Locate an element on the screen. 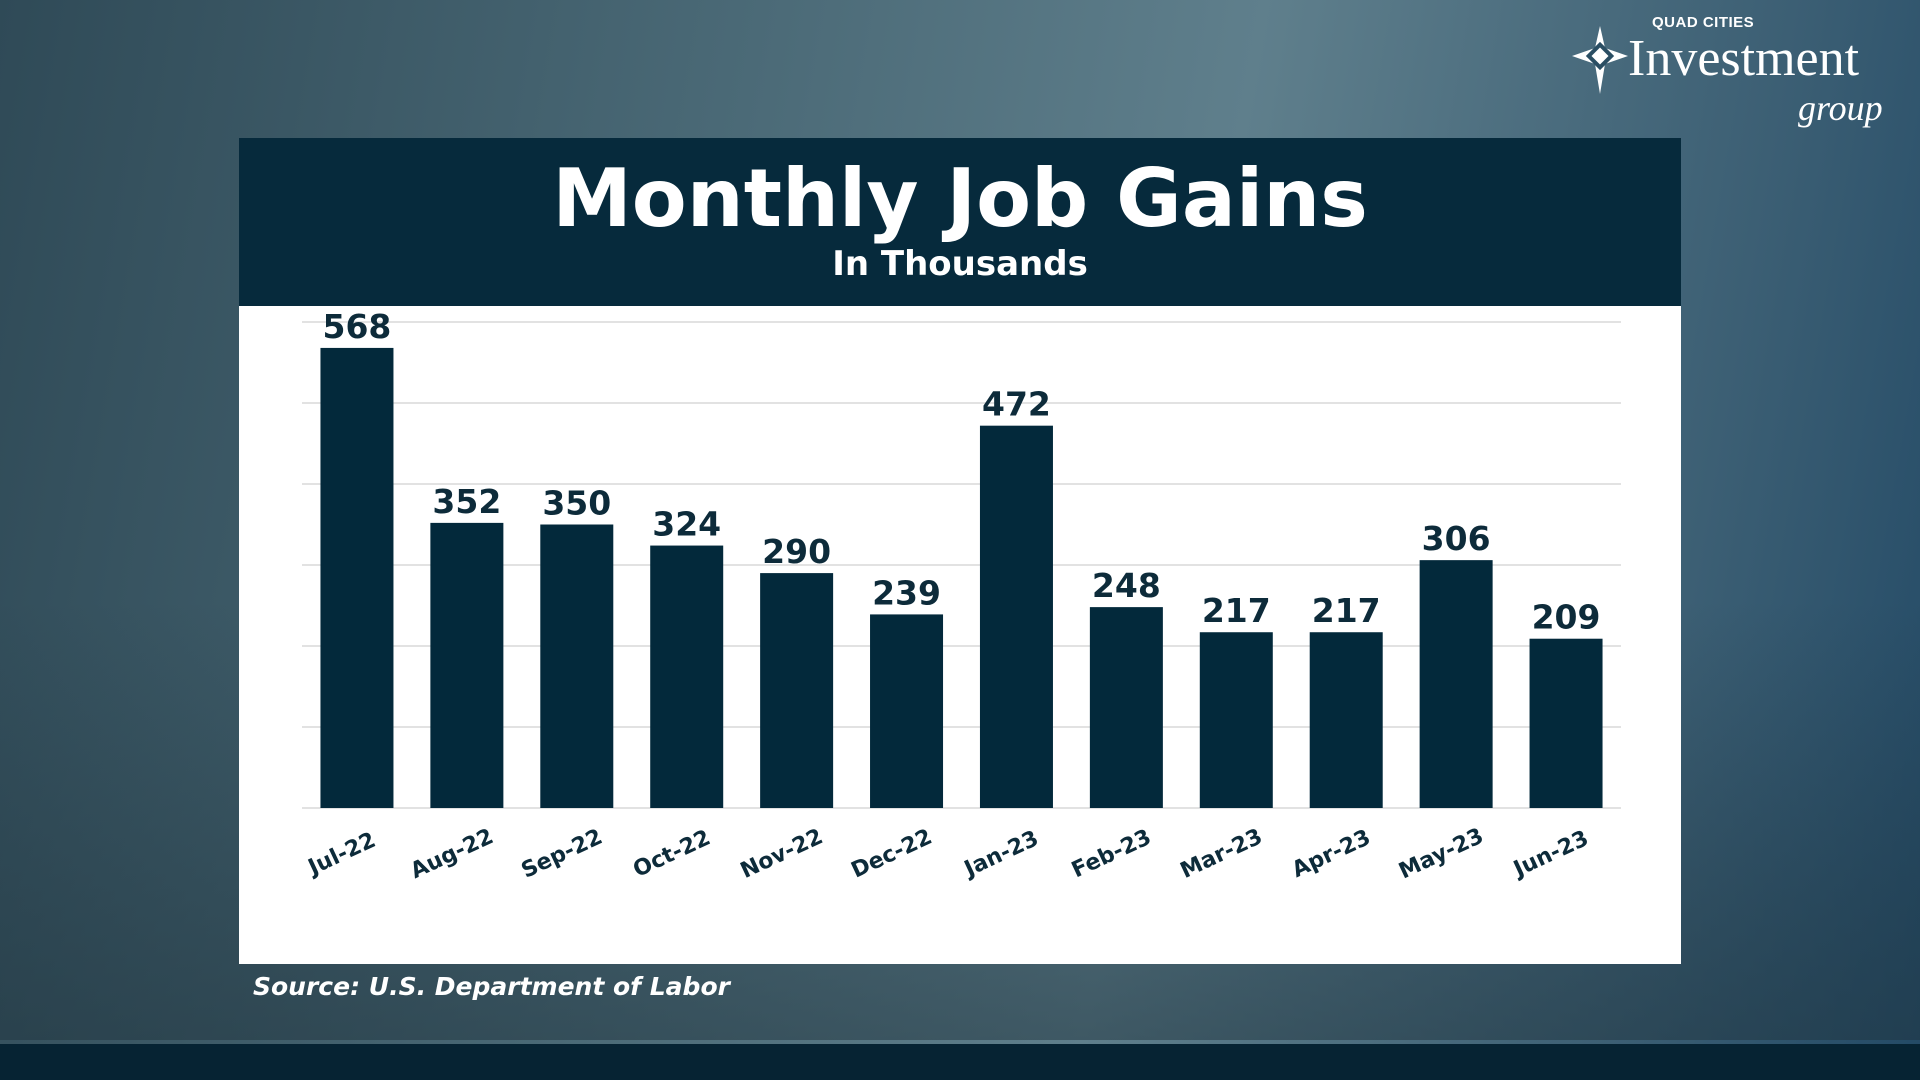  x-tick-label: Oct-22 is located at coordinates (672, 853).